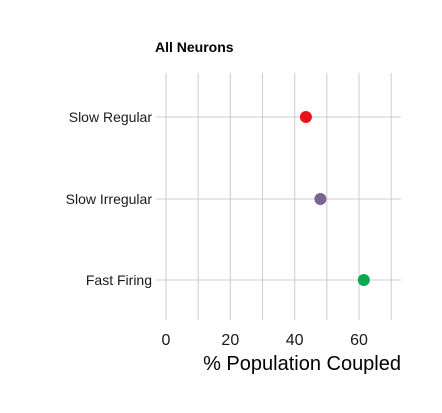 Image resolution: width=442 pixels, height=413 pixels. I want to click on chart-title: All Neurons, so click(194, 47).